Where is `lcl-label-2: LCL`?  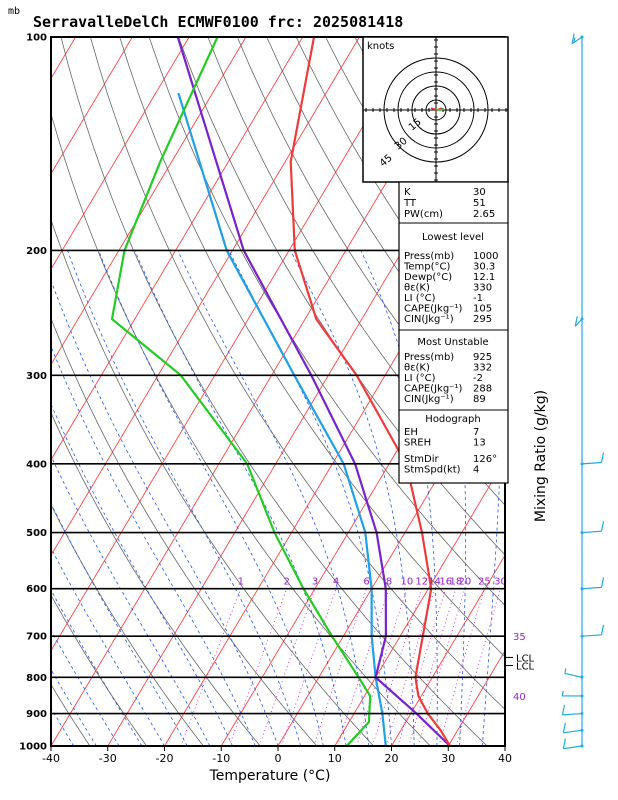
lcl-label-2: LCL is located at coordinates (525, 667).